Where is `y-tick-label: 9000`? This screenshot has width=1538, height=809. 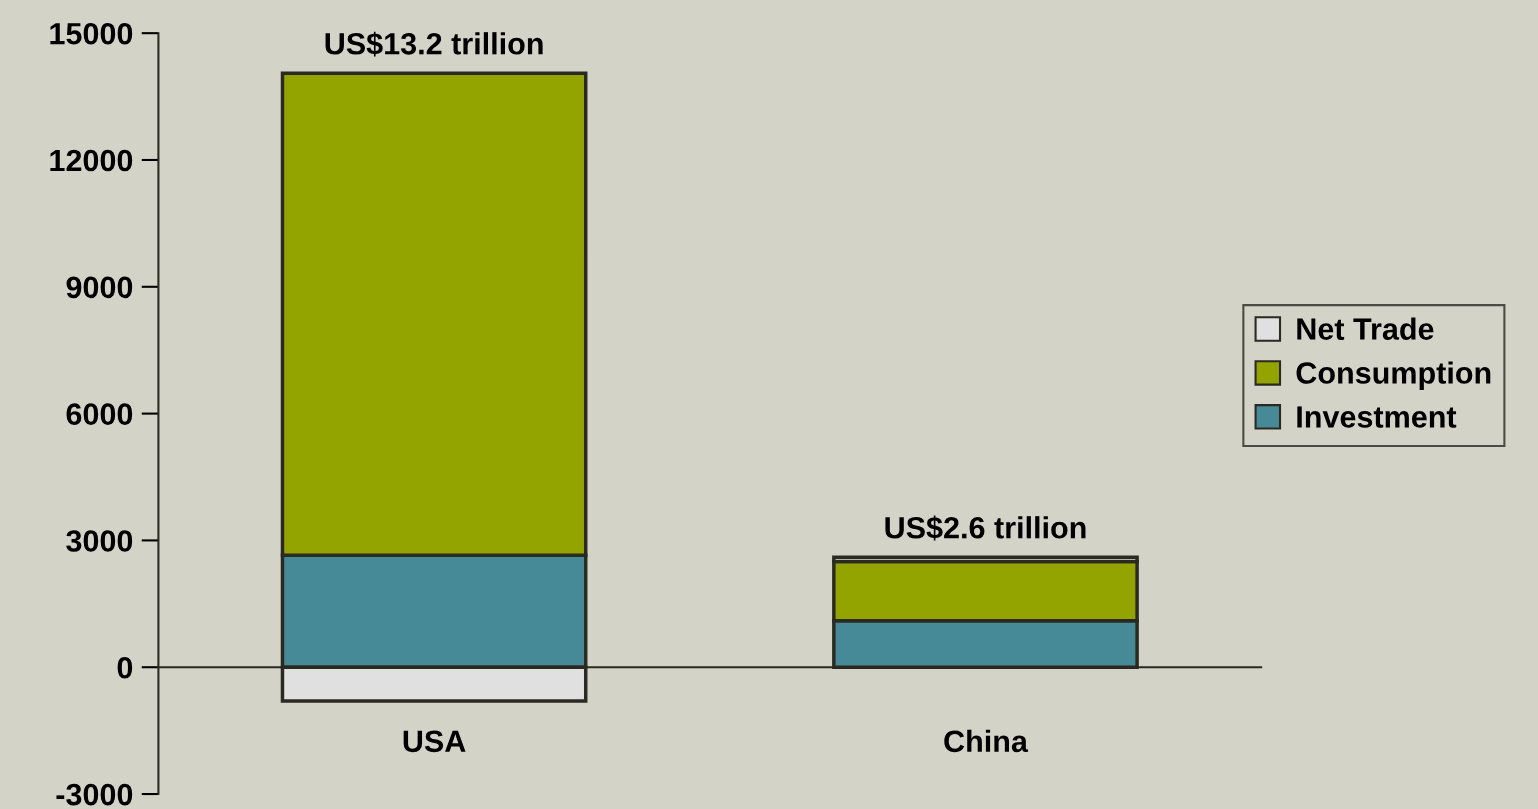
y-tick-label: 9000 is located at coordinates (99, 287).